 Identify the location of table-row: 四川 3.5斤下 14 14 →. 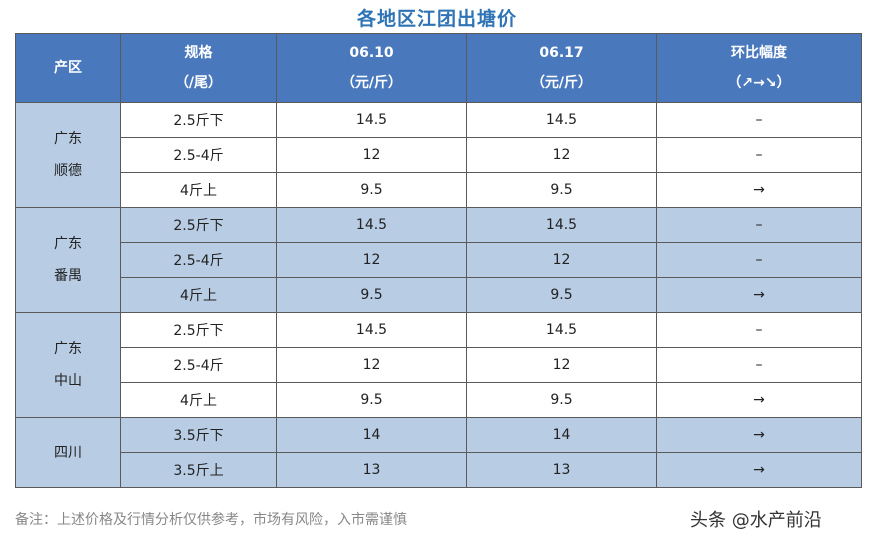
(438, 452).